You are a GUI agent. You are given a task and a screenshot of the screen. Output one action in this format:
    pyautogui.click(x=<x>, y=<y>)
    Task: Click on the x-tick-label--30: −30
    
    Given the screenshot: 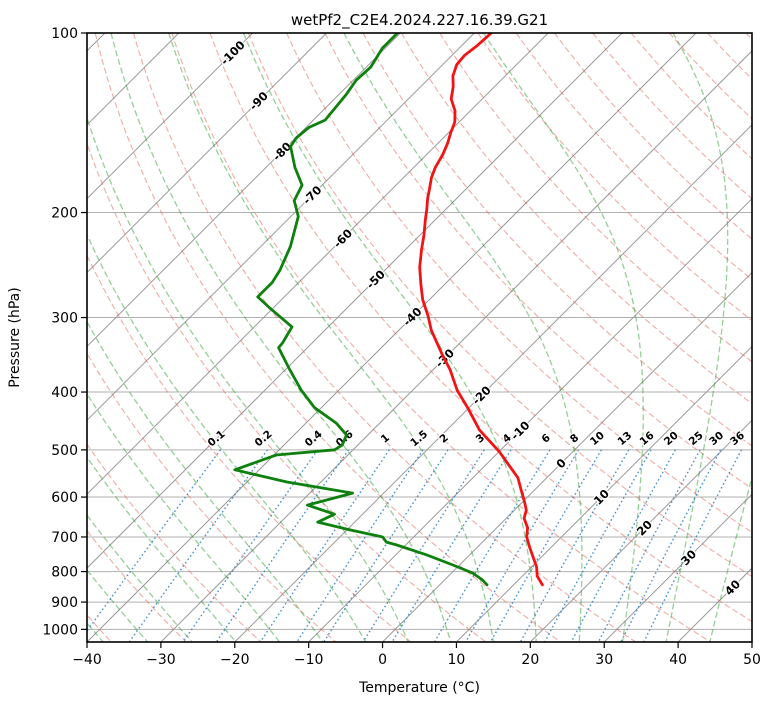 What is the action you would take?
    pyautogui.click(x=161, y=660)
    